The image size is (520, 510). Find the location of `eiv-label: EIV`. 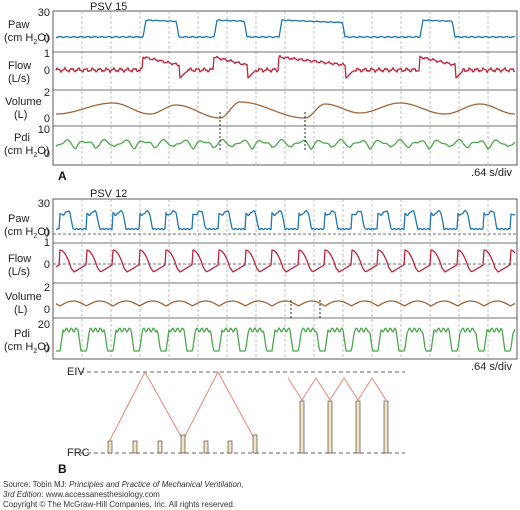

eiv-label: EIV is located at coordinates (76, 372).